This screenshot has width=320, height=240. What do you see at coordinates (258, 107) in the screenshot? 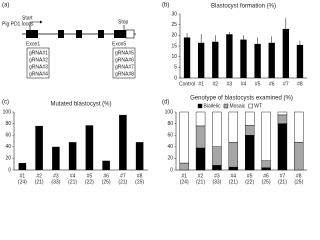
I see `legend-label: WT` at bounding box center [258, 107].